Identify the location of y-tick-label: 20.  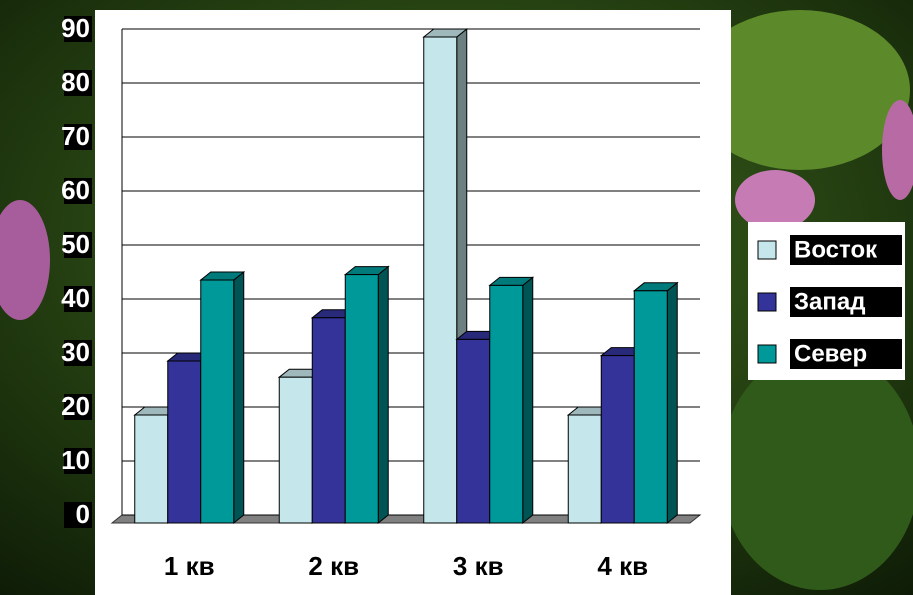
(75, 406).